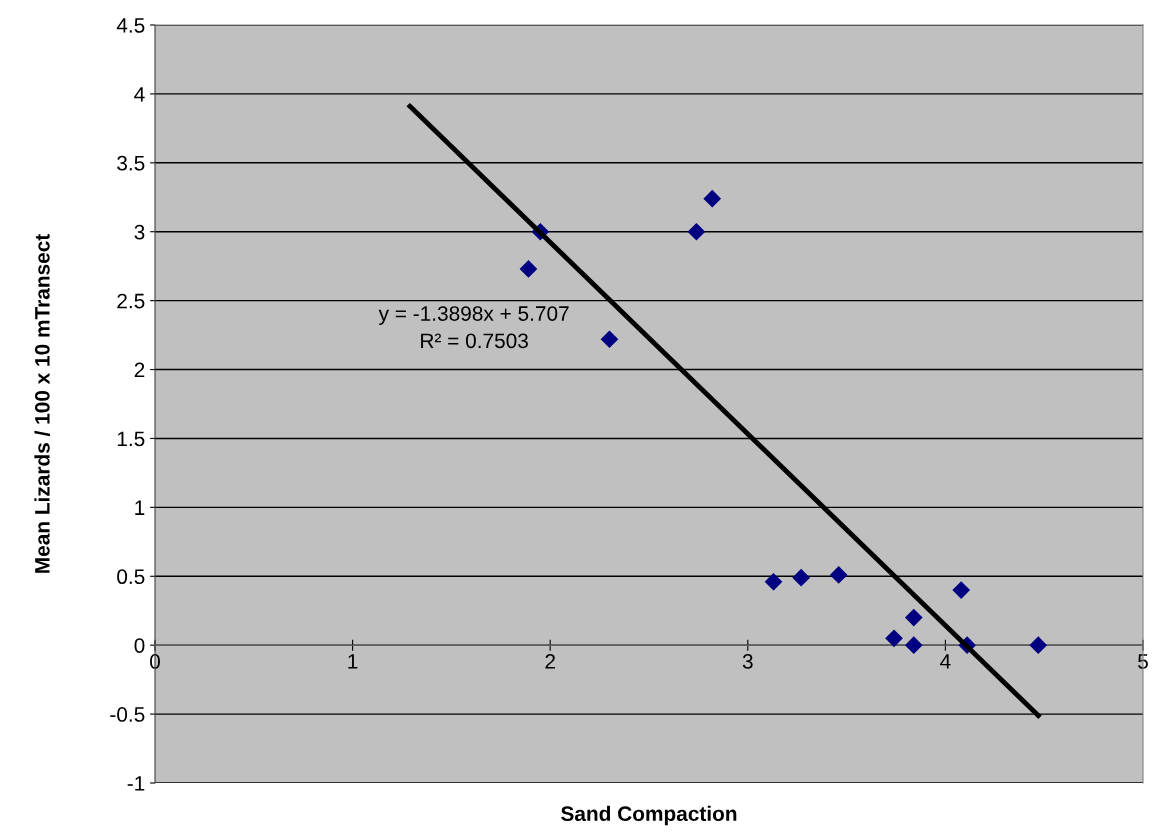  Describe the element at coordinates (139, 370) in the screenshot. I see `y-tick-label: 2` at that location.